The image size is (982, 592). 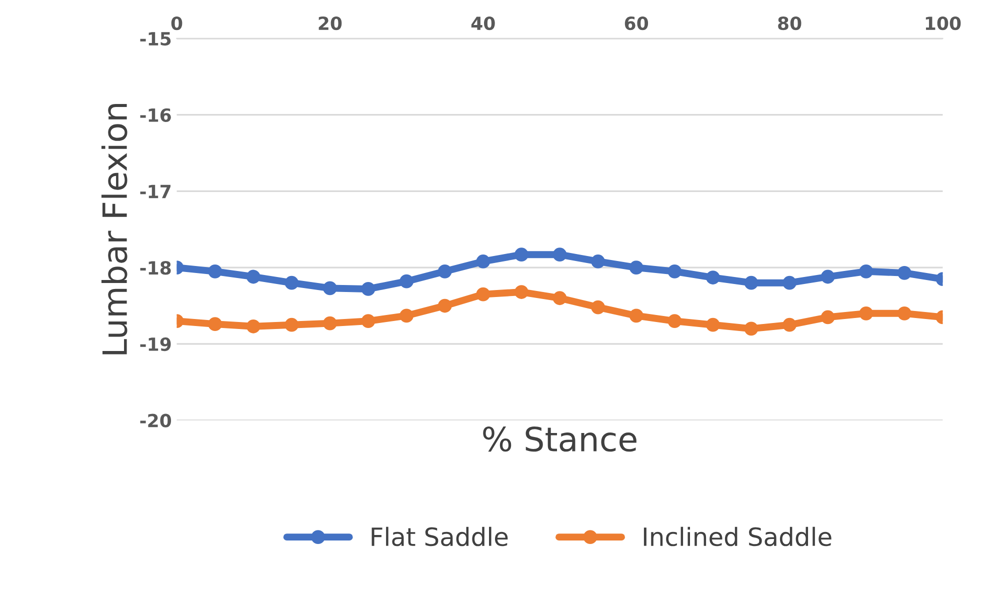 I want to click on y-tick-label: -19, so click(x=155, y=344).